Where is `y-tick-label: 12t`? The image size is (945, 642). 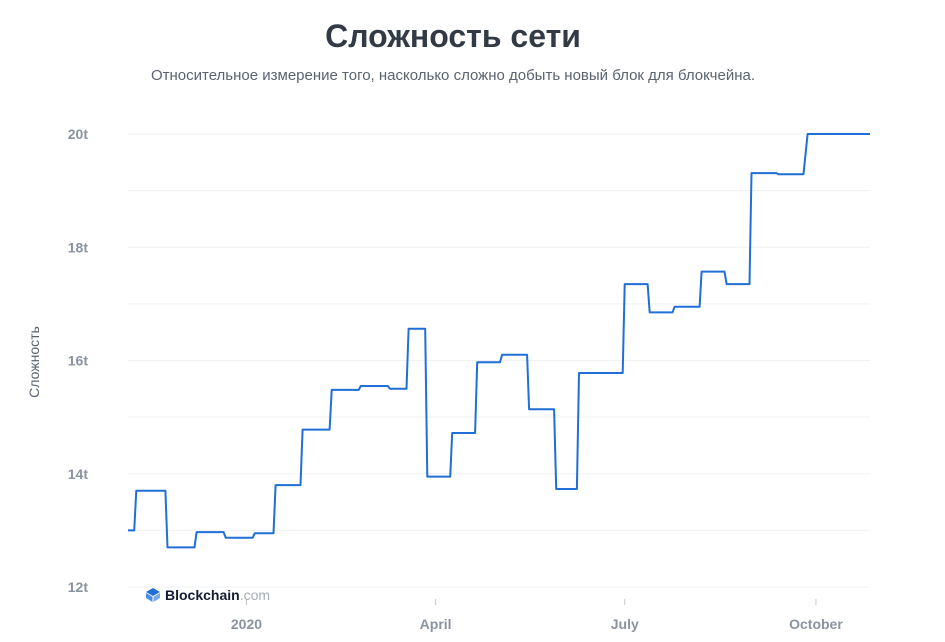
y-tick-label: 12t is located at coordinates (78, 587).